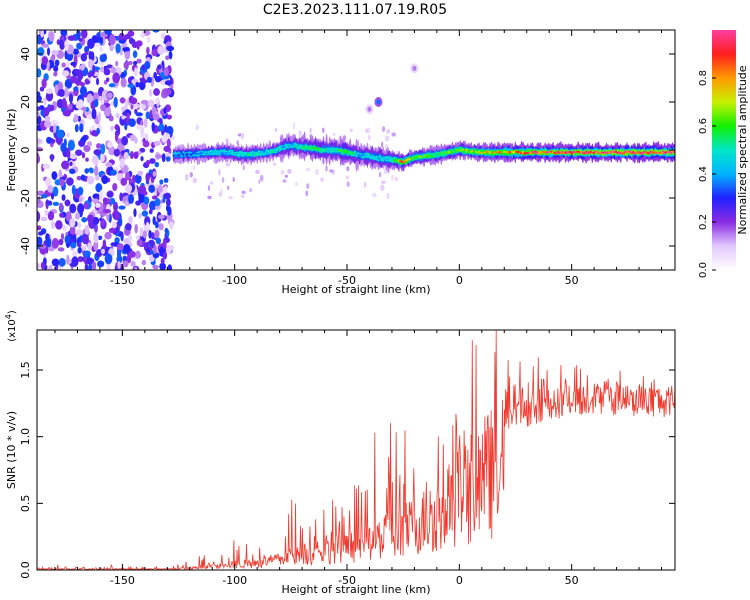  What do you see at coordinates (25, 570) in the screenshot?
I see `snr-y-tick-label: 0.0` at bounding box center [25, 570].